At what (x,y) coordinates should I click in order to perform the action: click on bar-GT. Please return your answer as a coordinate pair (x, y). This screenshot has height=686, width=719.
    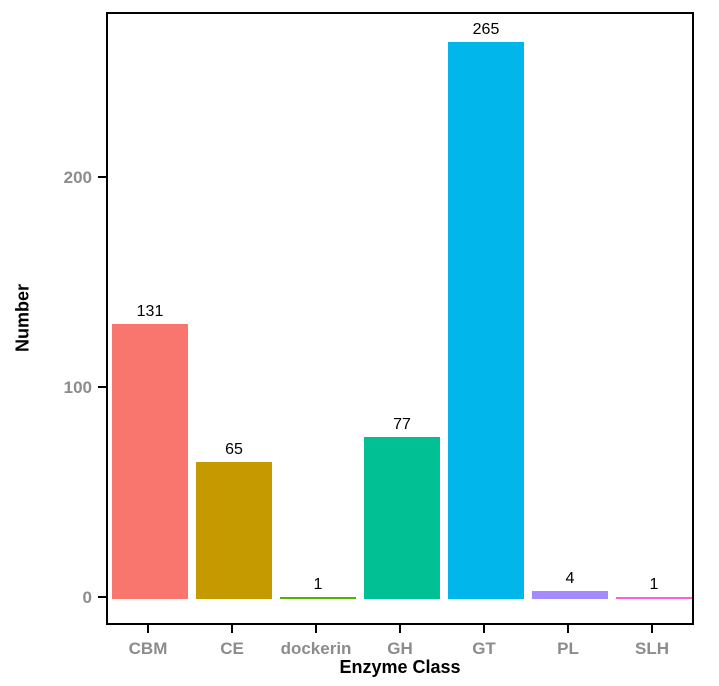
    Looking at the image, I should click on (486, 320).